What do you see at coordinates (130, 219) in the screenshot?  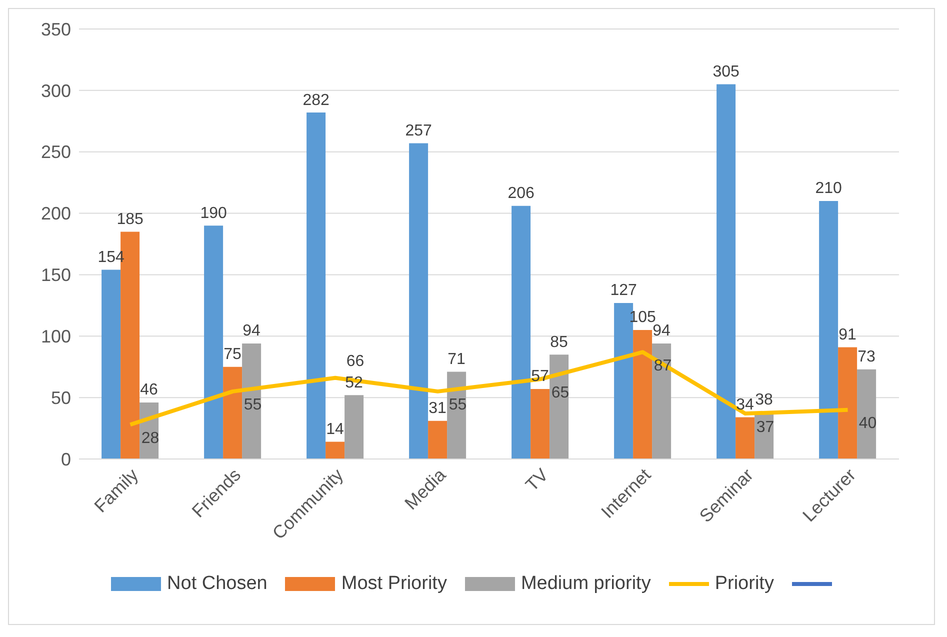 I see `data-label: 185` at bounding box center [130, 219].